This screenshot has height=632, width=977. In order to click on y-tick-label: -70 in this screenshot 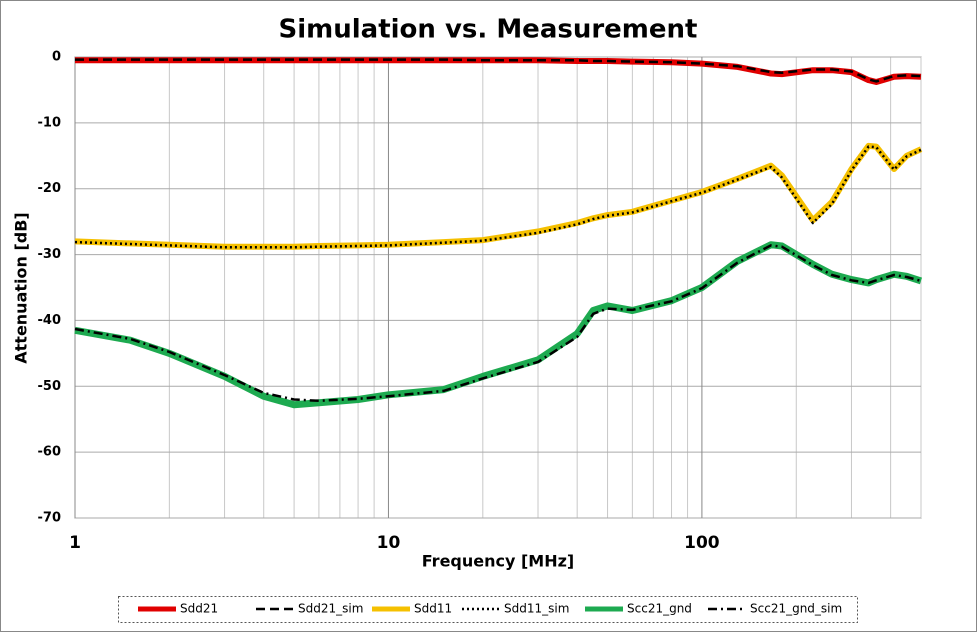, I will do `click(50, 518)`.